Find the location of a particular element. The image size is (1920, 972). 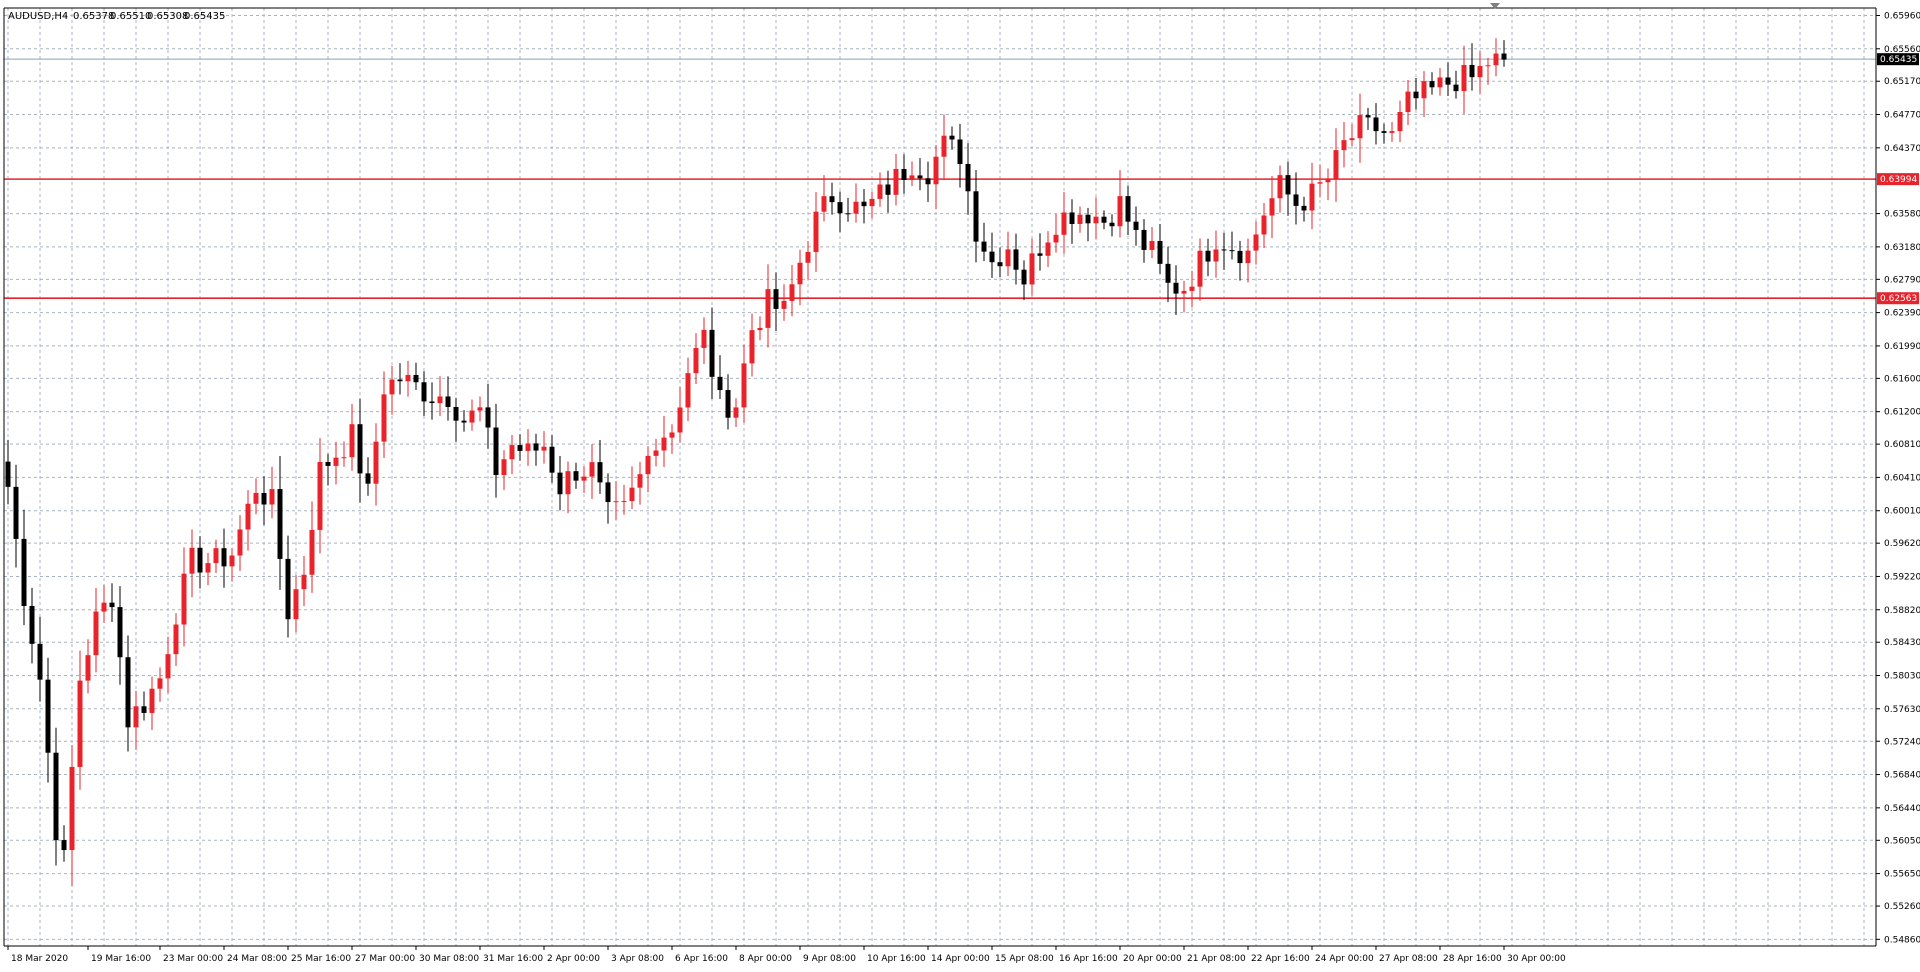

price-tick-label: 0.59620 is located at coordinates (1902, 544).